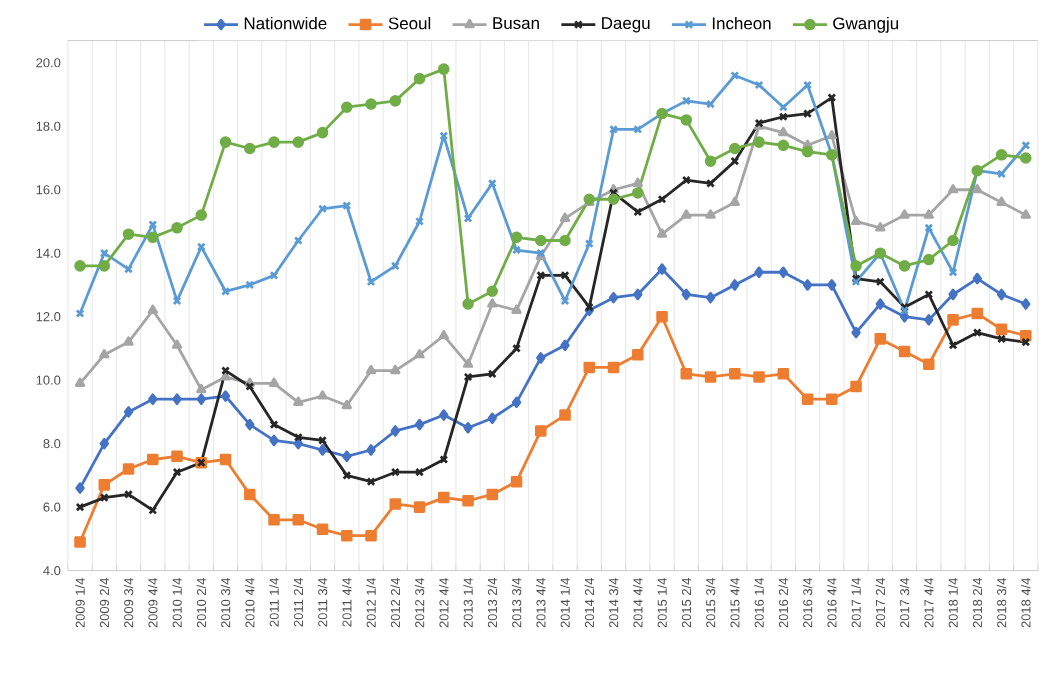  Describe the element at coordinates (626, 25) in the screenshot. I see `legend-label: Daegu` at that location.